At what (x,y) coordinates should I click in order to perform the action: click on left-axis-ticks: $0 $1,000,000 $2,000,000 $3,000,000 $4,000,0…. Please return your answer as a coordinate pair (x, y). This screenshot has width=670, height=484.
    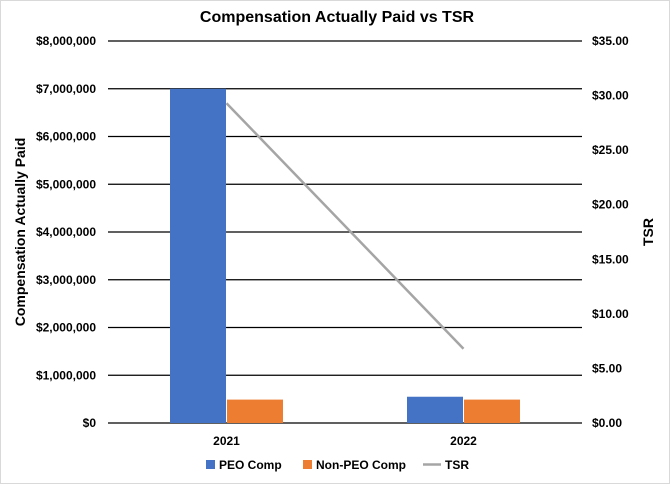
    Looking at the image, I should click on (66, 232).